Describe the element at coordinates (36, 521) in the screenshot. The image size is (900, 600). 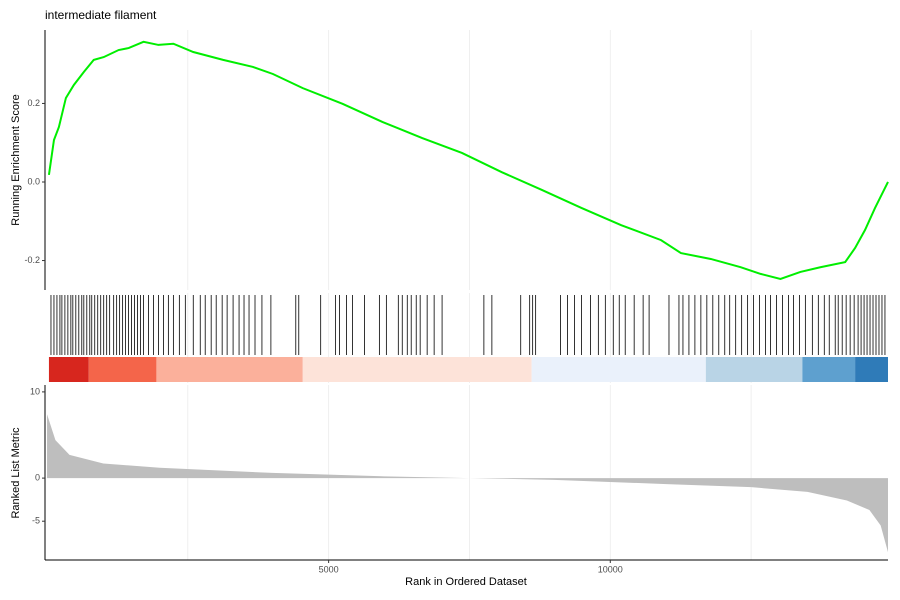
I see `y-tick-label: -5` at that location.